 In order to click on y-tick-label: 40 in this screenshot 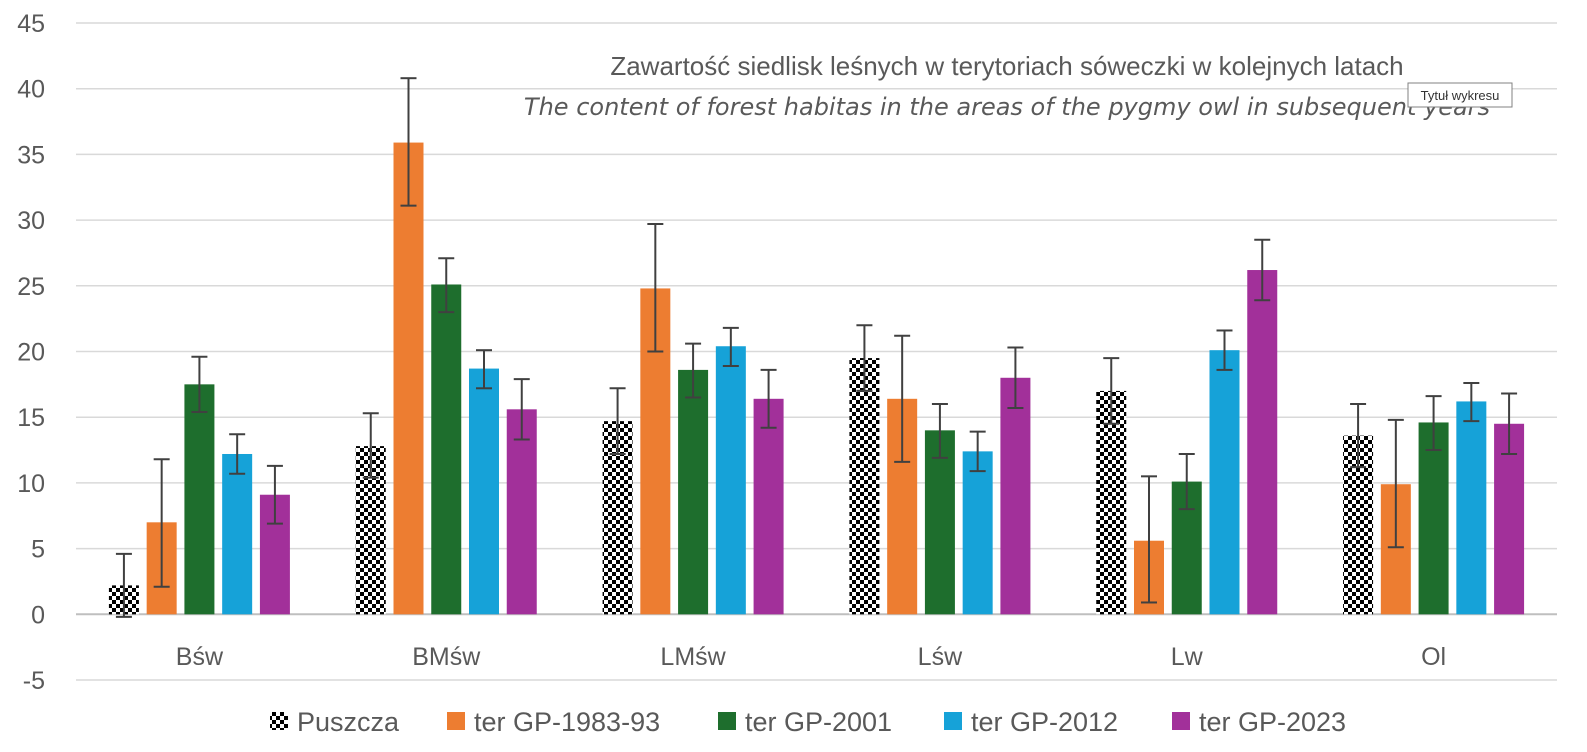, I will do `click(31, 90)`.